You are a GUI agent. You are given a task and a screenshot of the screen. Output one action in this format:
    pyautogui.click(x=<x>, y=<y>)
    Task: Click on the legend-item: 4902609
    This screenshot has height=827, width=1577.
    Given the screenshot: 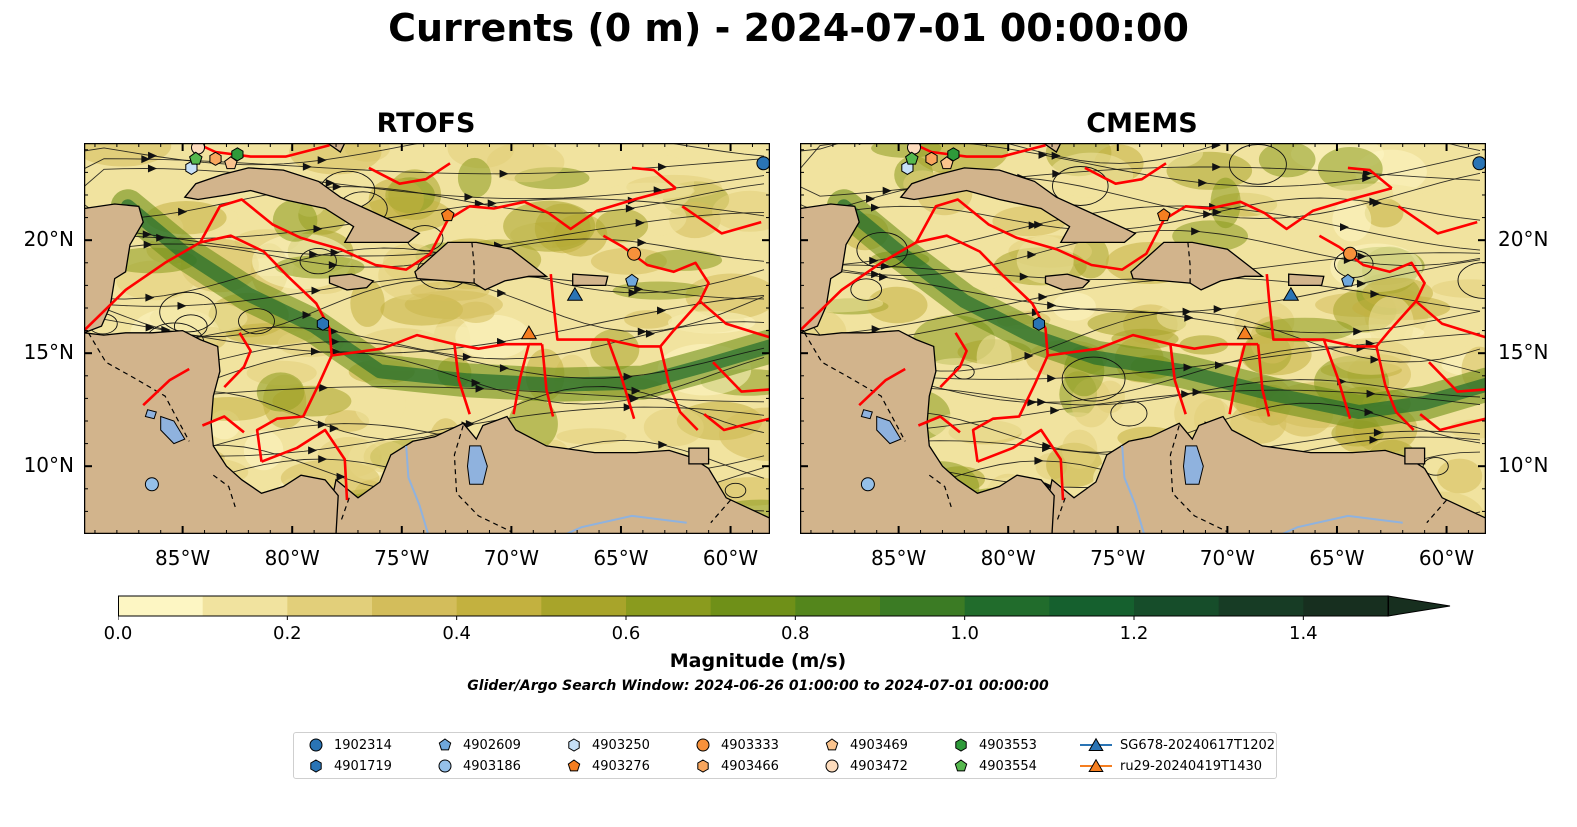 What is the action you would take?
    pyautogui.click(x=478, y=745)
    